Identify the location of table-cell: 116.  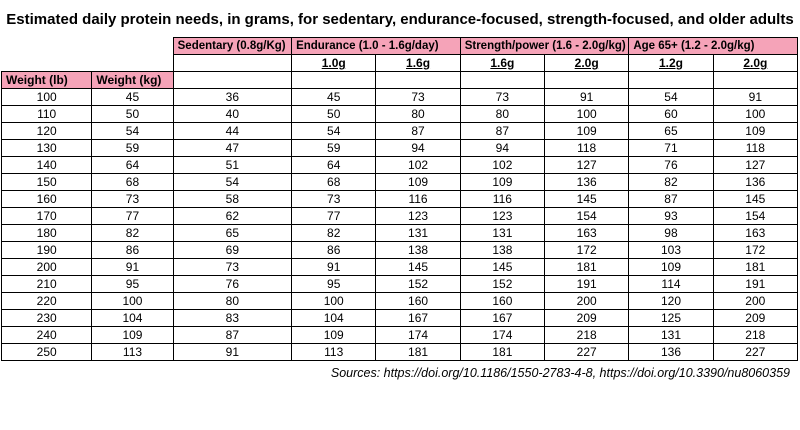
(502, 199).